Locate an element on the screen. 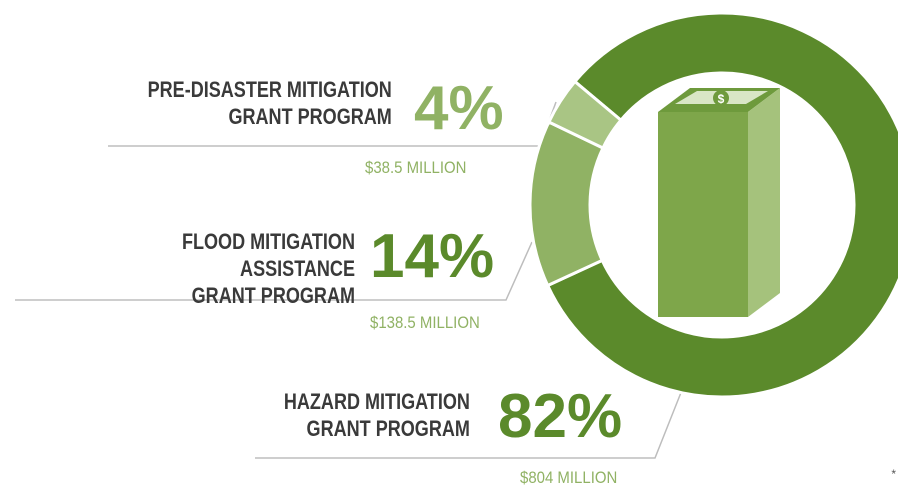 Image resolution: width=898 pixels, height=489 pixels. percent-label: 82% is located at coordinates (560, 416).